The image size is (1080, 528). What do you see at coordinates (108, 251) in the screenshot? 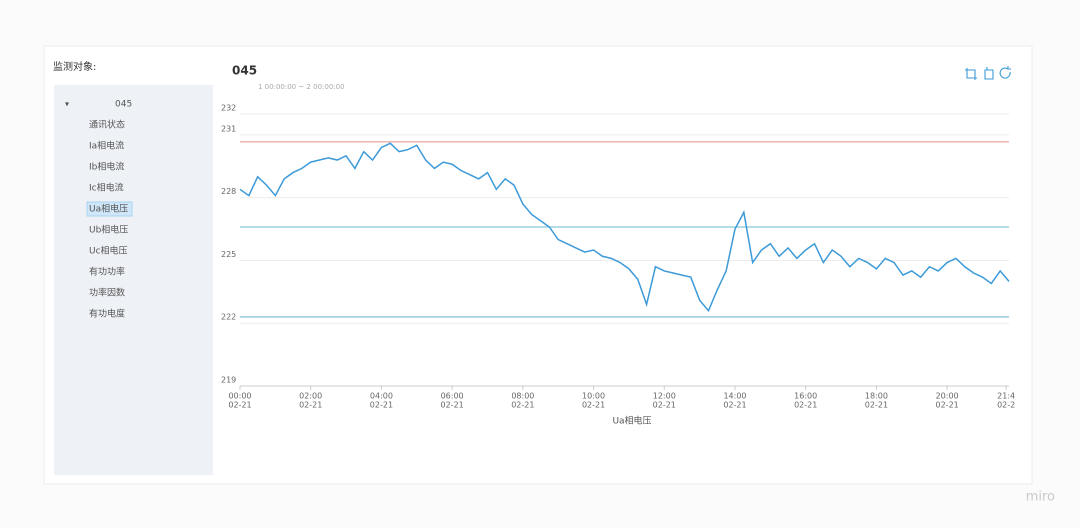
I see `tree-item: Uc相电压` at bounding box center [108, 251].